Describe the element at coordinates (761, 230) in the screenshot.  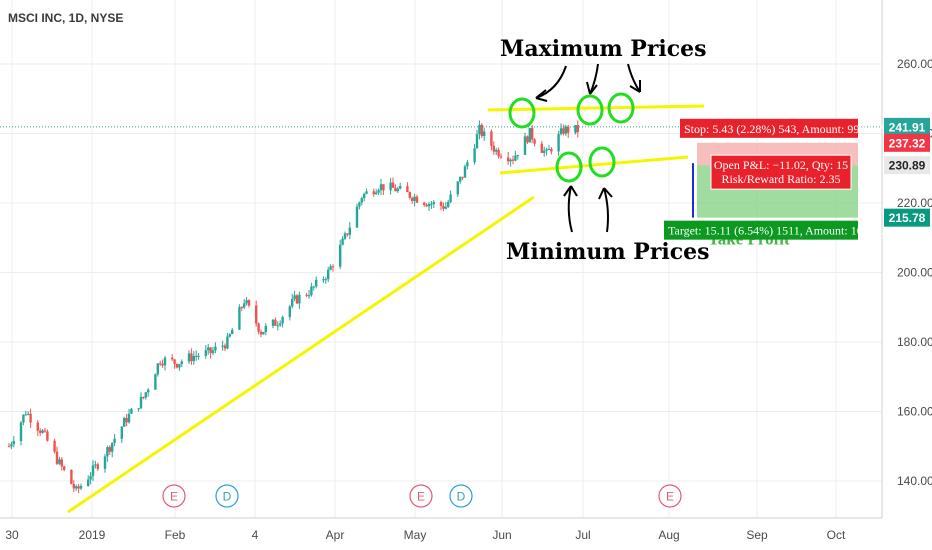
I see `target-label-background` at that location.